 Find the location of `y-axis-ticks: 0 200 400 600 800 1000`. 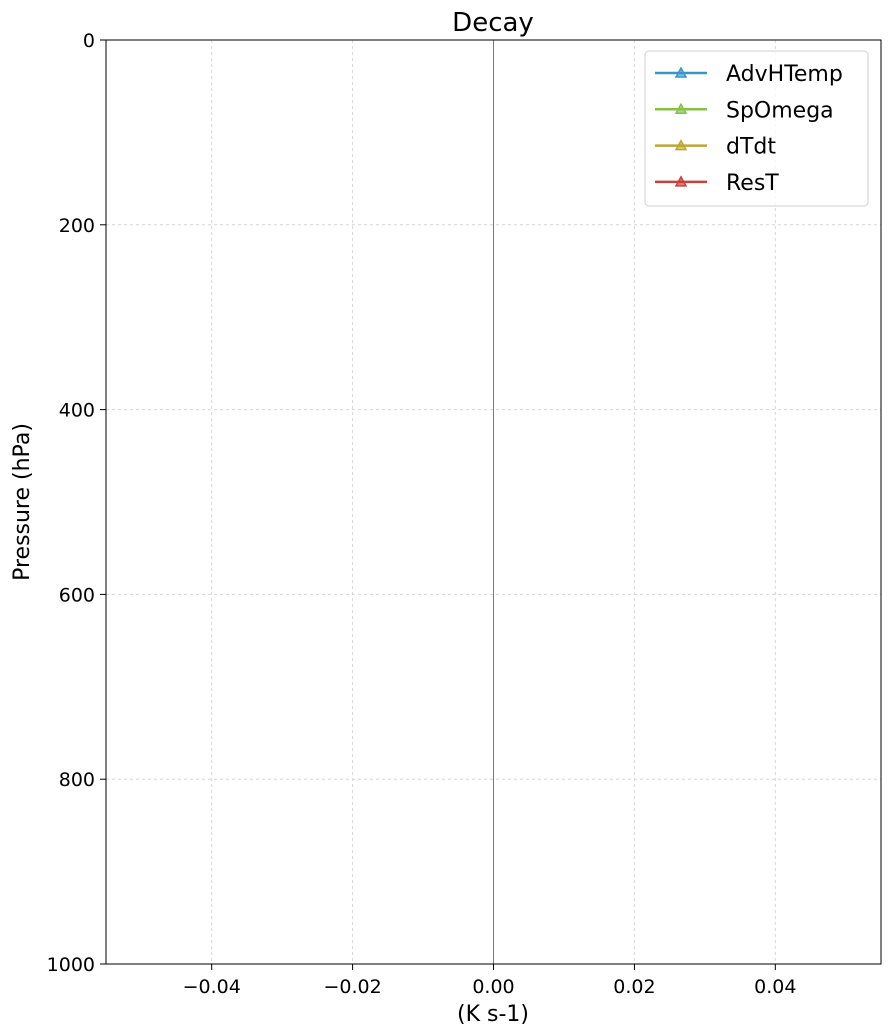

y-axis-ticks: 0 200 400 600 800 1000 is located at coordinates (76, 503).